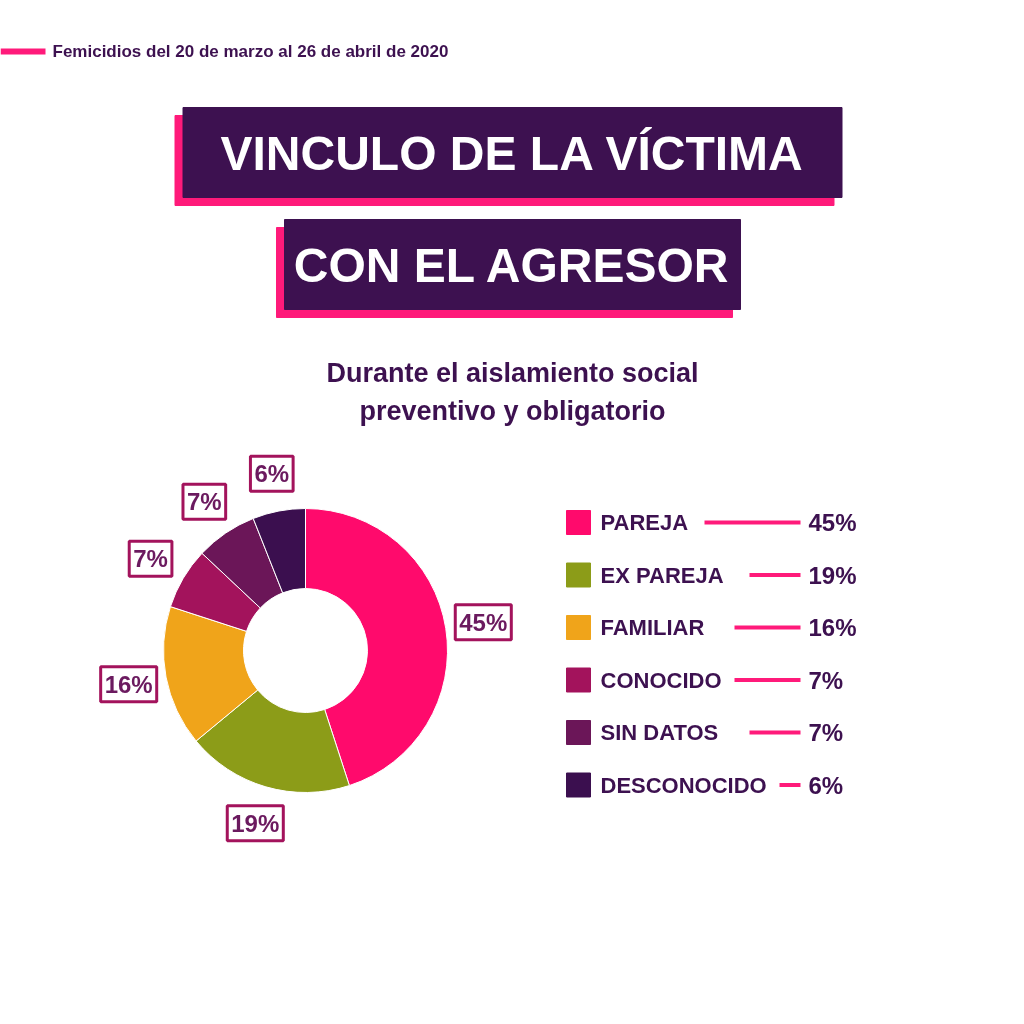  I want to click on data-label: 16%, so click(128, 684).